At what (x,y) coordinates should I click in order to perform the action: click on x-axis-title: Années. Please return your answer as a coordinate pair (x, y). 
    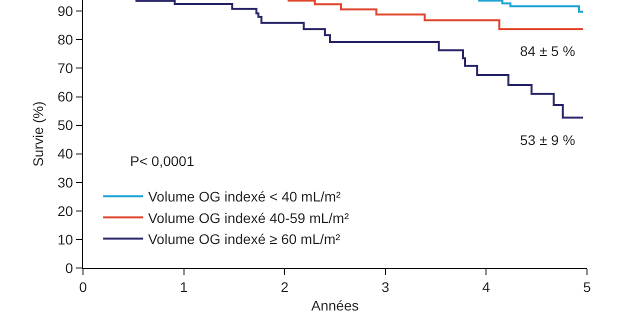
    Looking at the image, I should click on (335, 305).